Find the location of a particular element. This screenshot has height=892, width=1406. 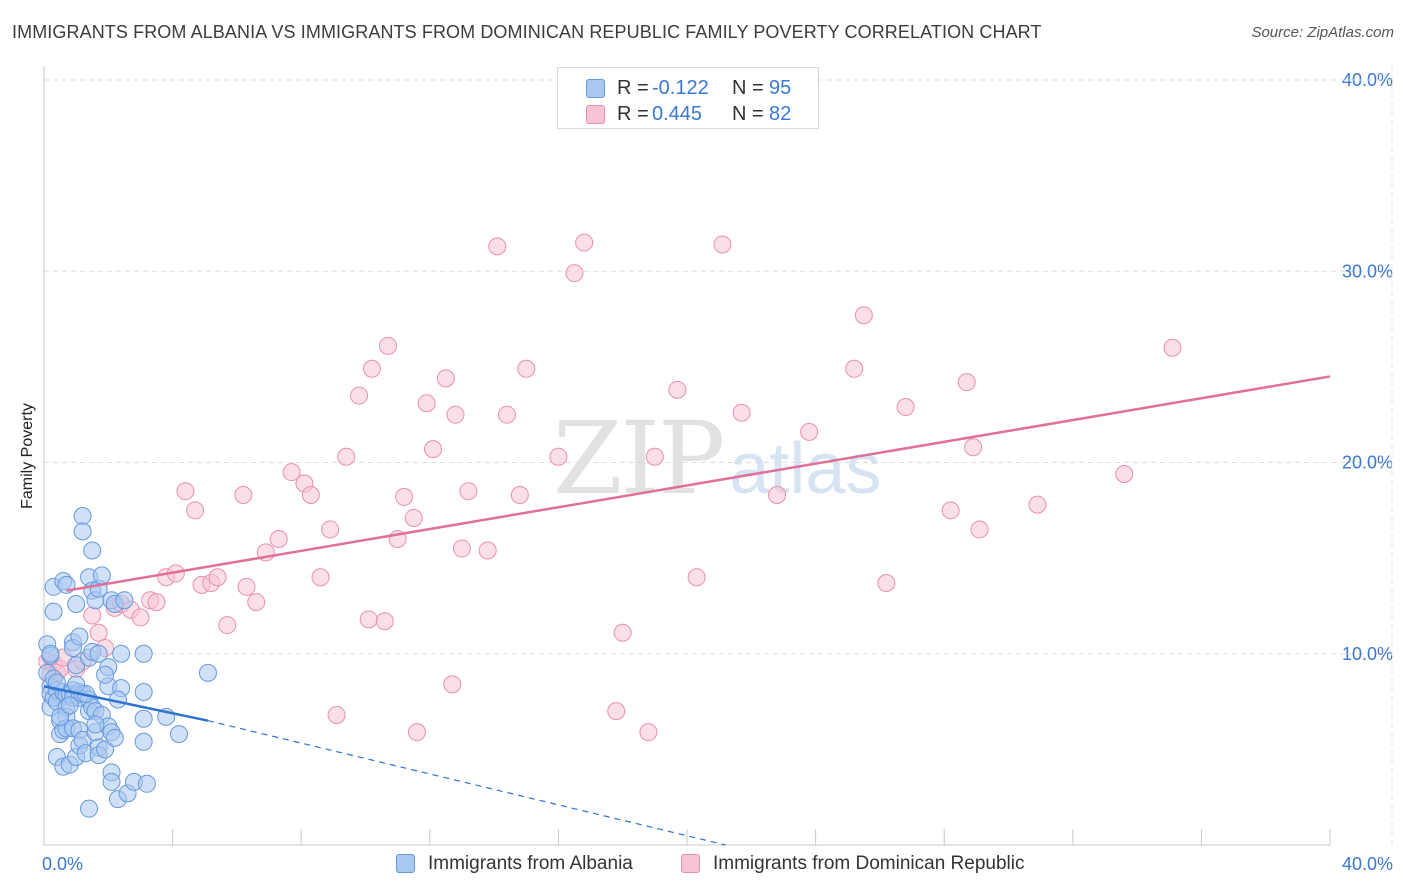

watermark-atlas: atlas is located at coordinates (805, 469).